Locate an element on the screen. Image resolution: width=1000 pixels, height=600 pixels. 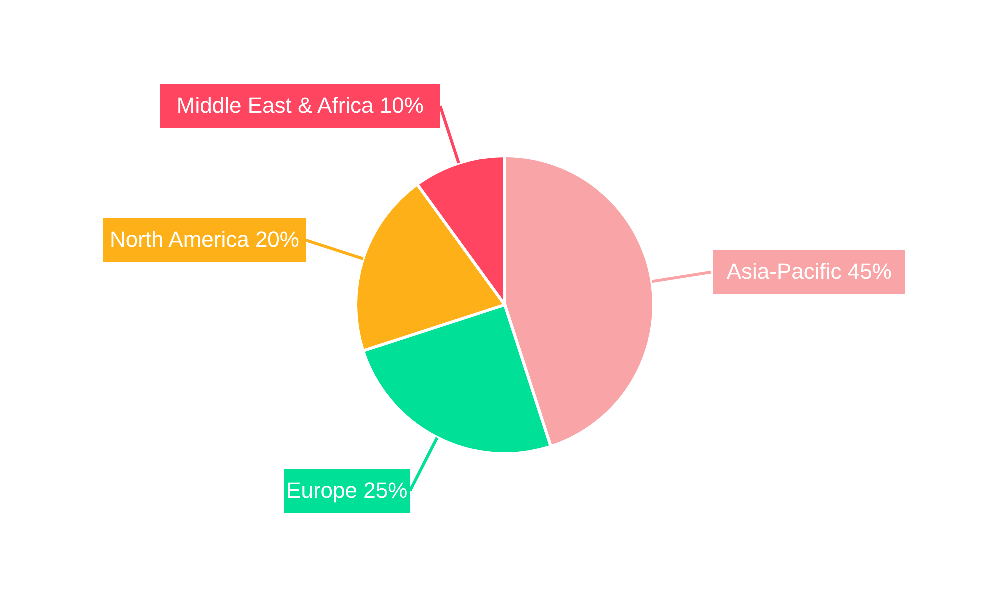
slice-label: Asia-Pacific 45% is located at coordinates (809, 271).